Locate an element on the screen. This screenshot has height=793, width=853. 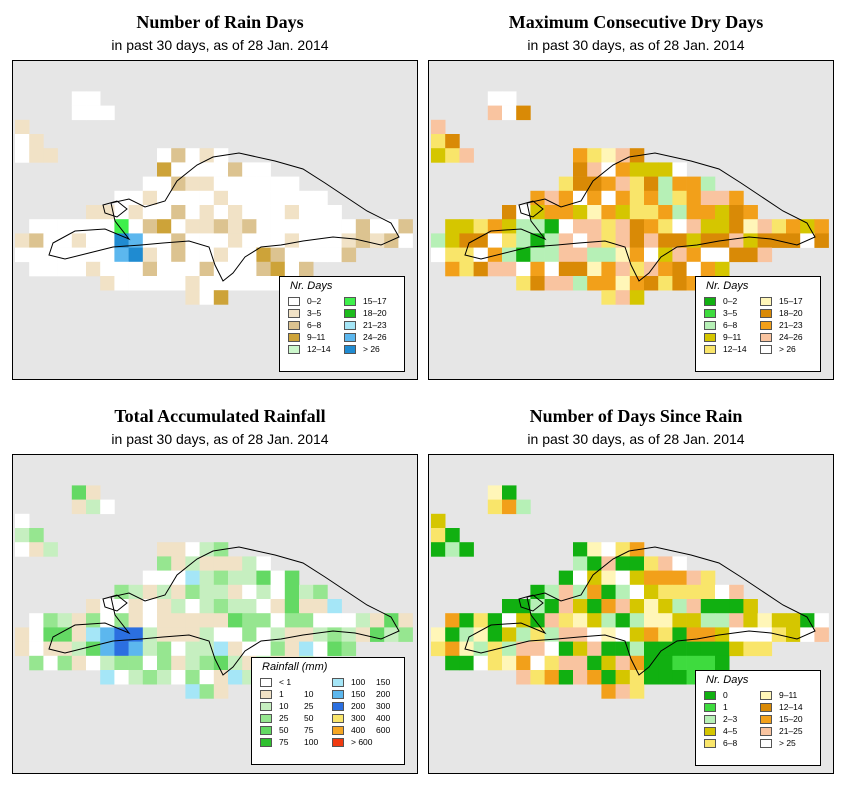
legend-label: 18–20 is located at coordinates (375, 313).